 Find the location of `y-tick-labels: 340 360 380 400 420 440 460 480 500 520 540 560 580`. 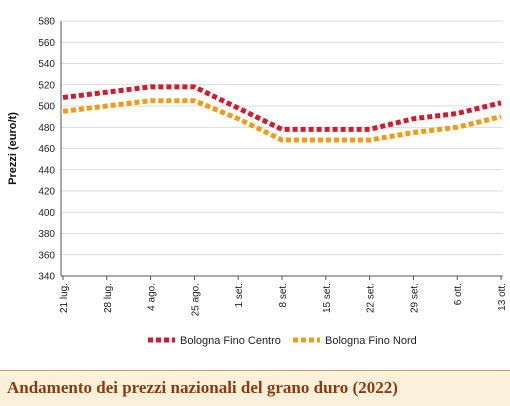

y-tick-labels: 340 360 380 400 420 440 460 480 500 520 540 560 580 is located at coordinates (46, 150).